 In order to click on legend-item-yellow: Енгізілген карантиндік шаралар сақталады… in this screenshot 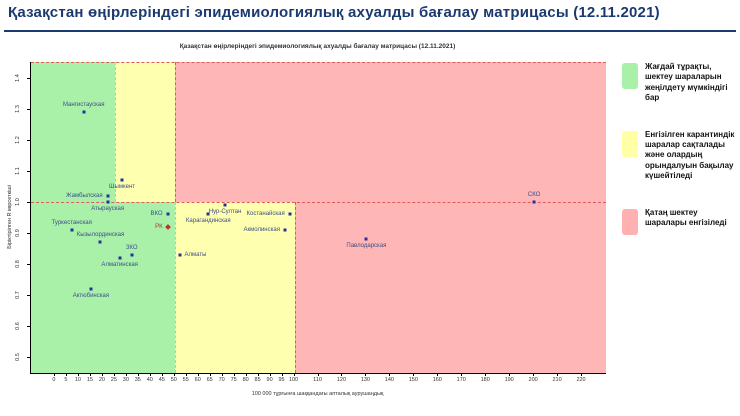, I will do `click(679, 156)`.